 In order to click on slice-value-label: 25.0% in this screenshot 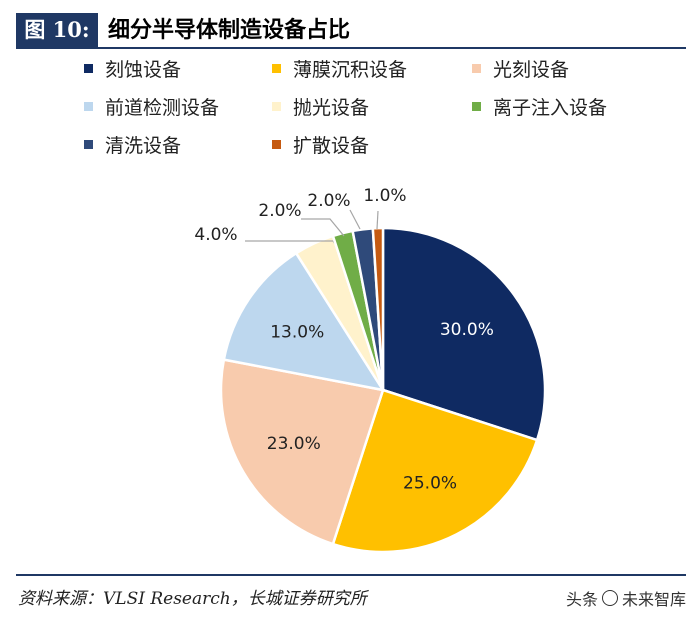, I will do `click(430, 483)`.